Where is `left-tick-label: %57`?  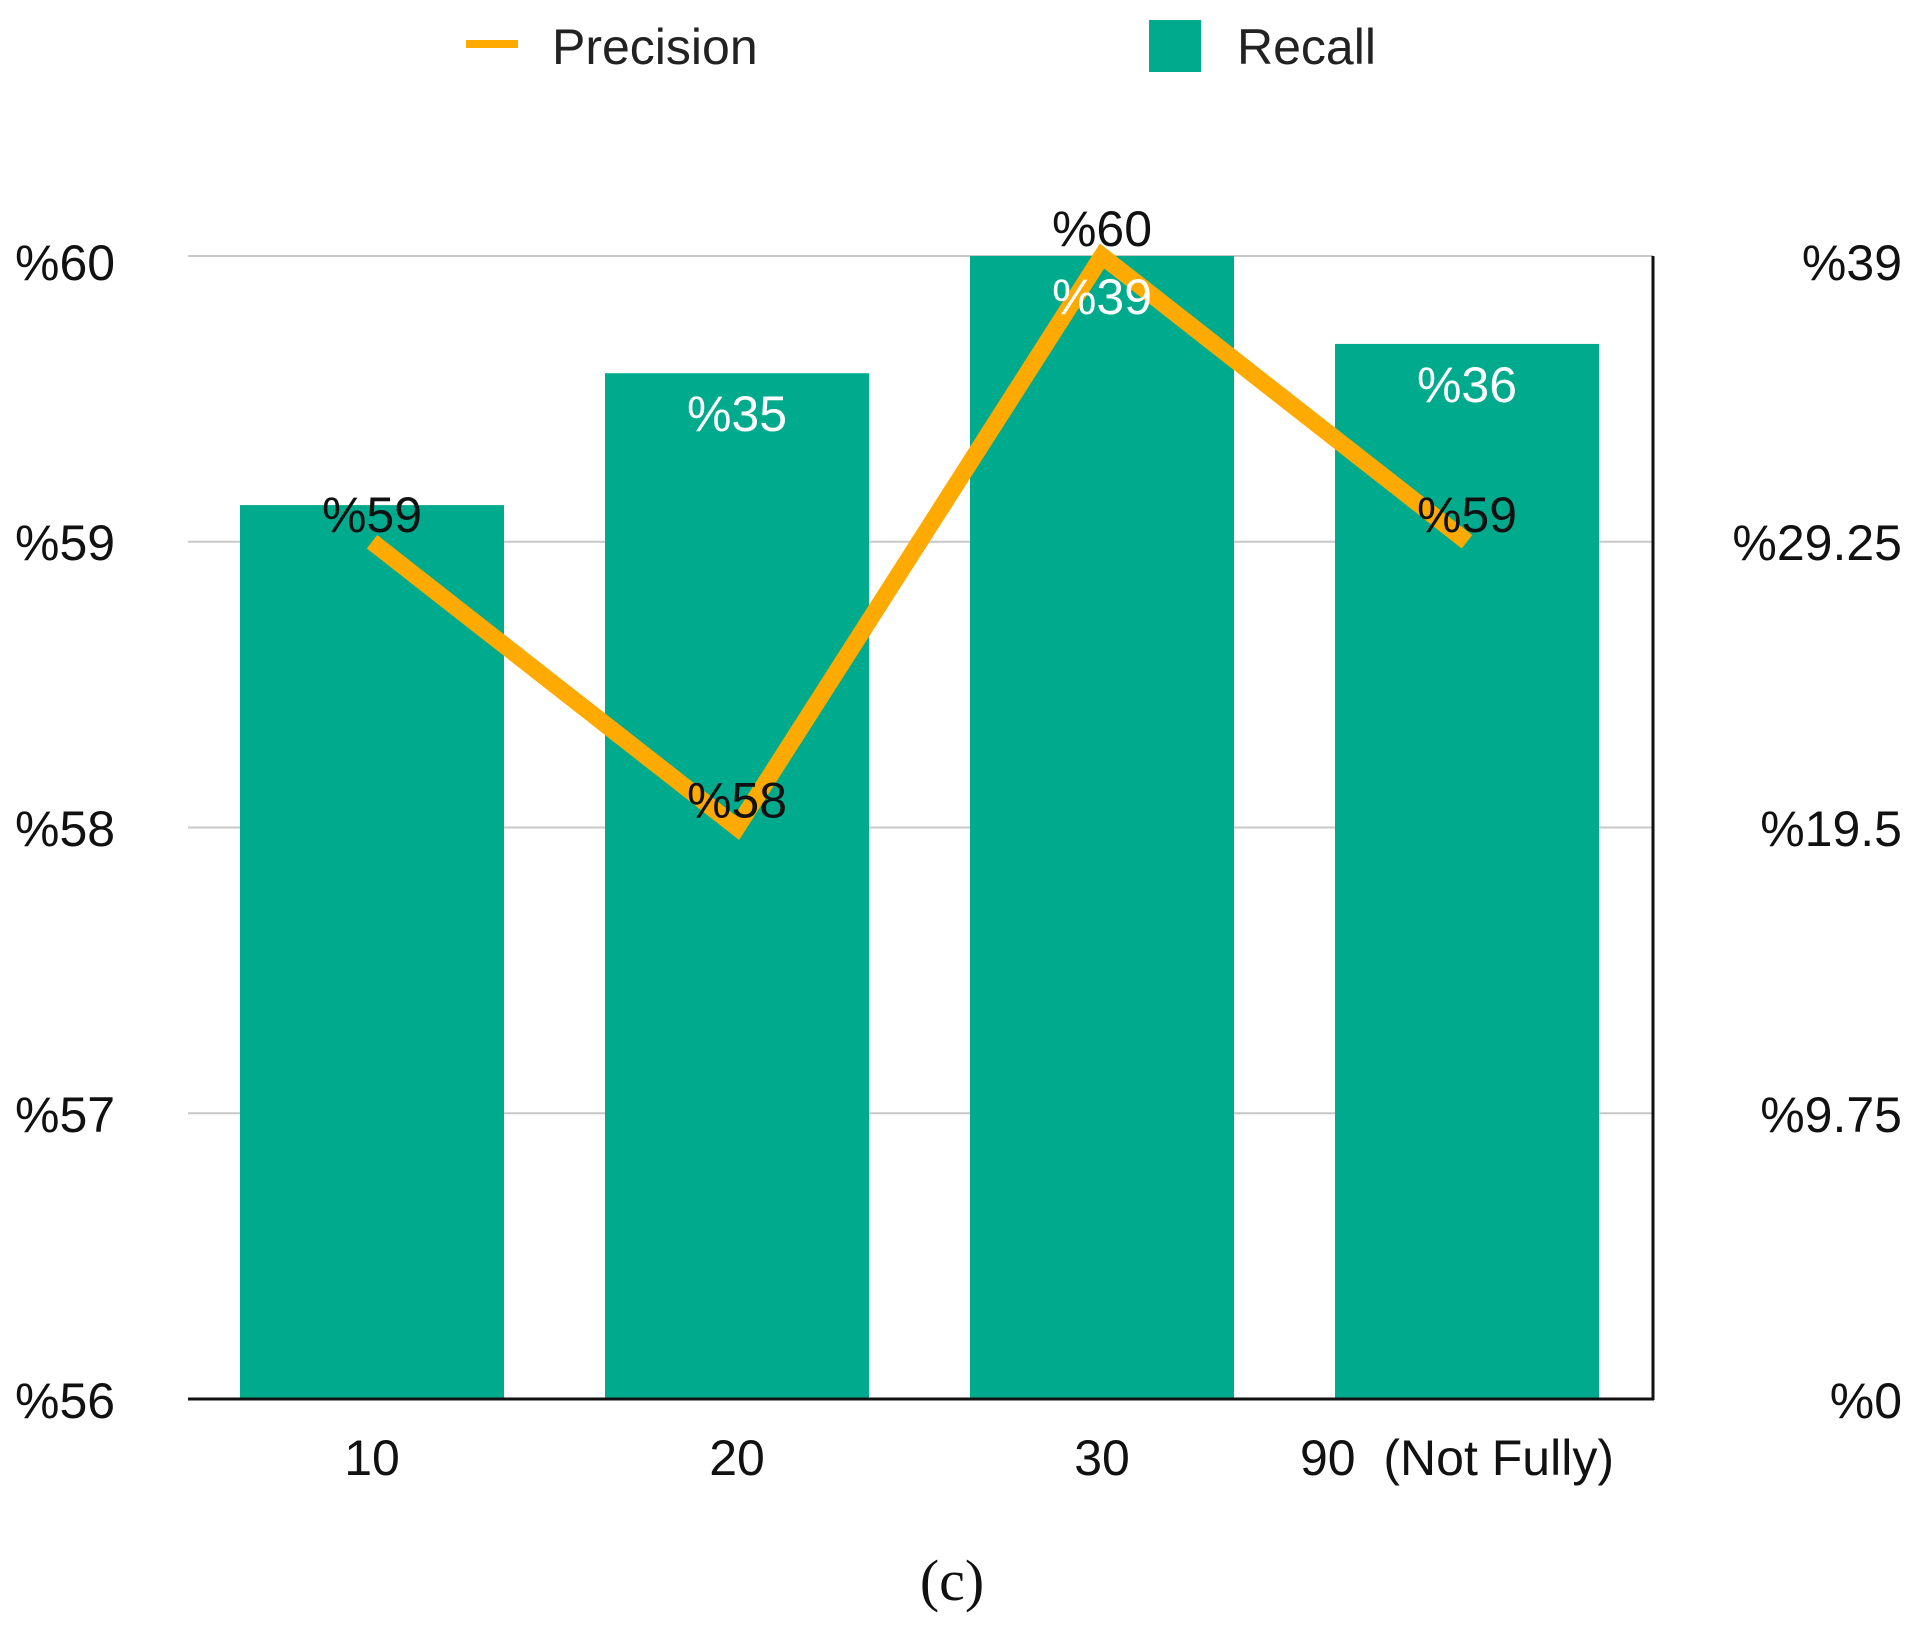 left-tick-label: %57 is located at coordinates (65, 1115).